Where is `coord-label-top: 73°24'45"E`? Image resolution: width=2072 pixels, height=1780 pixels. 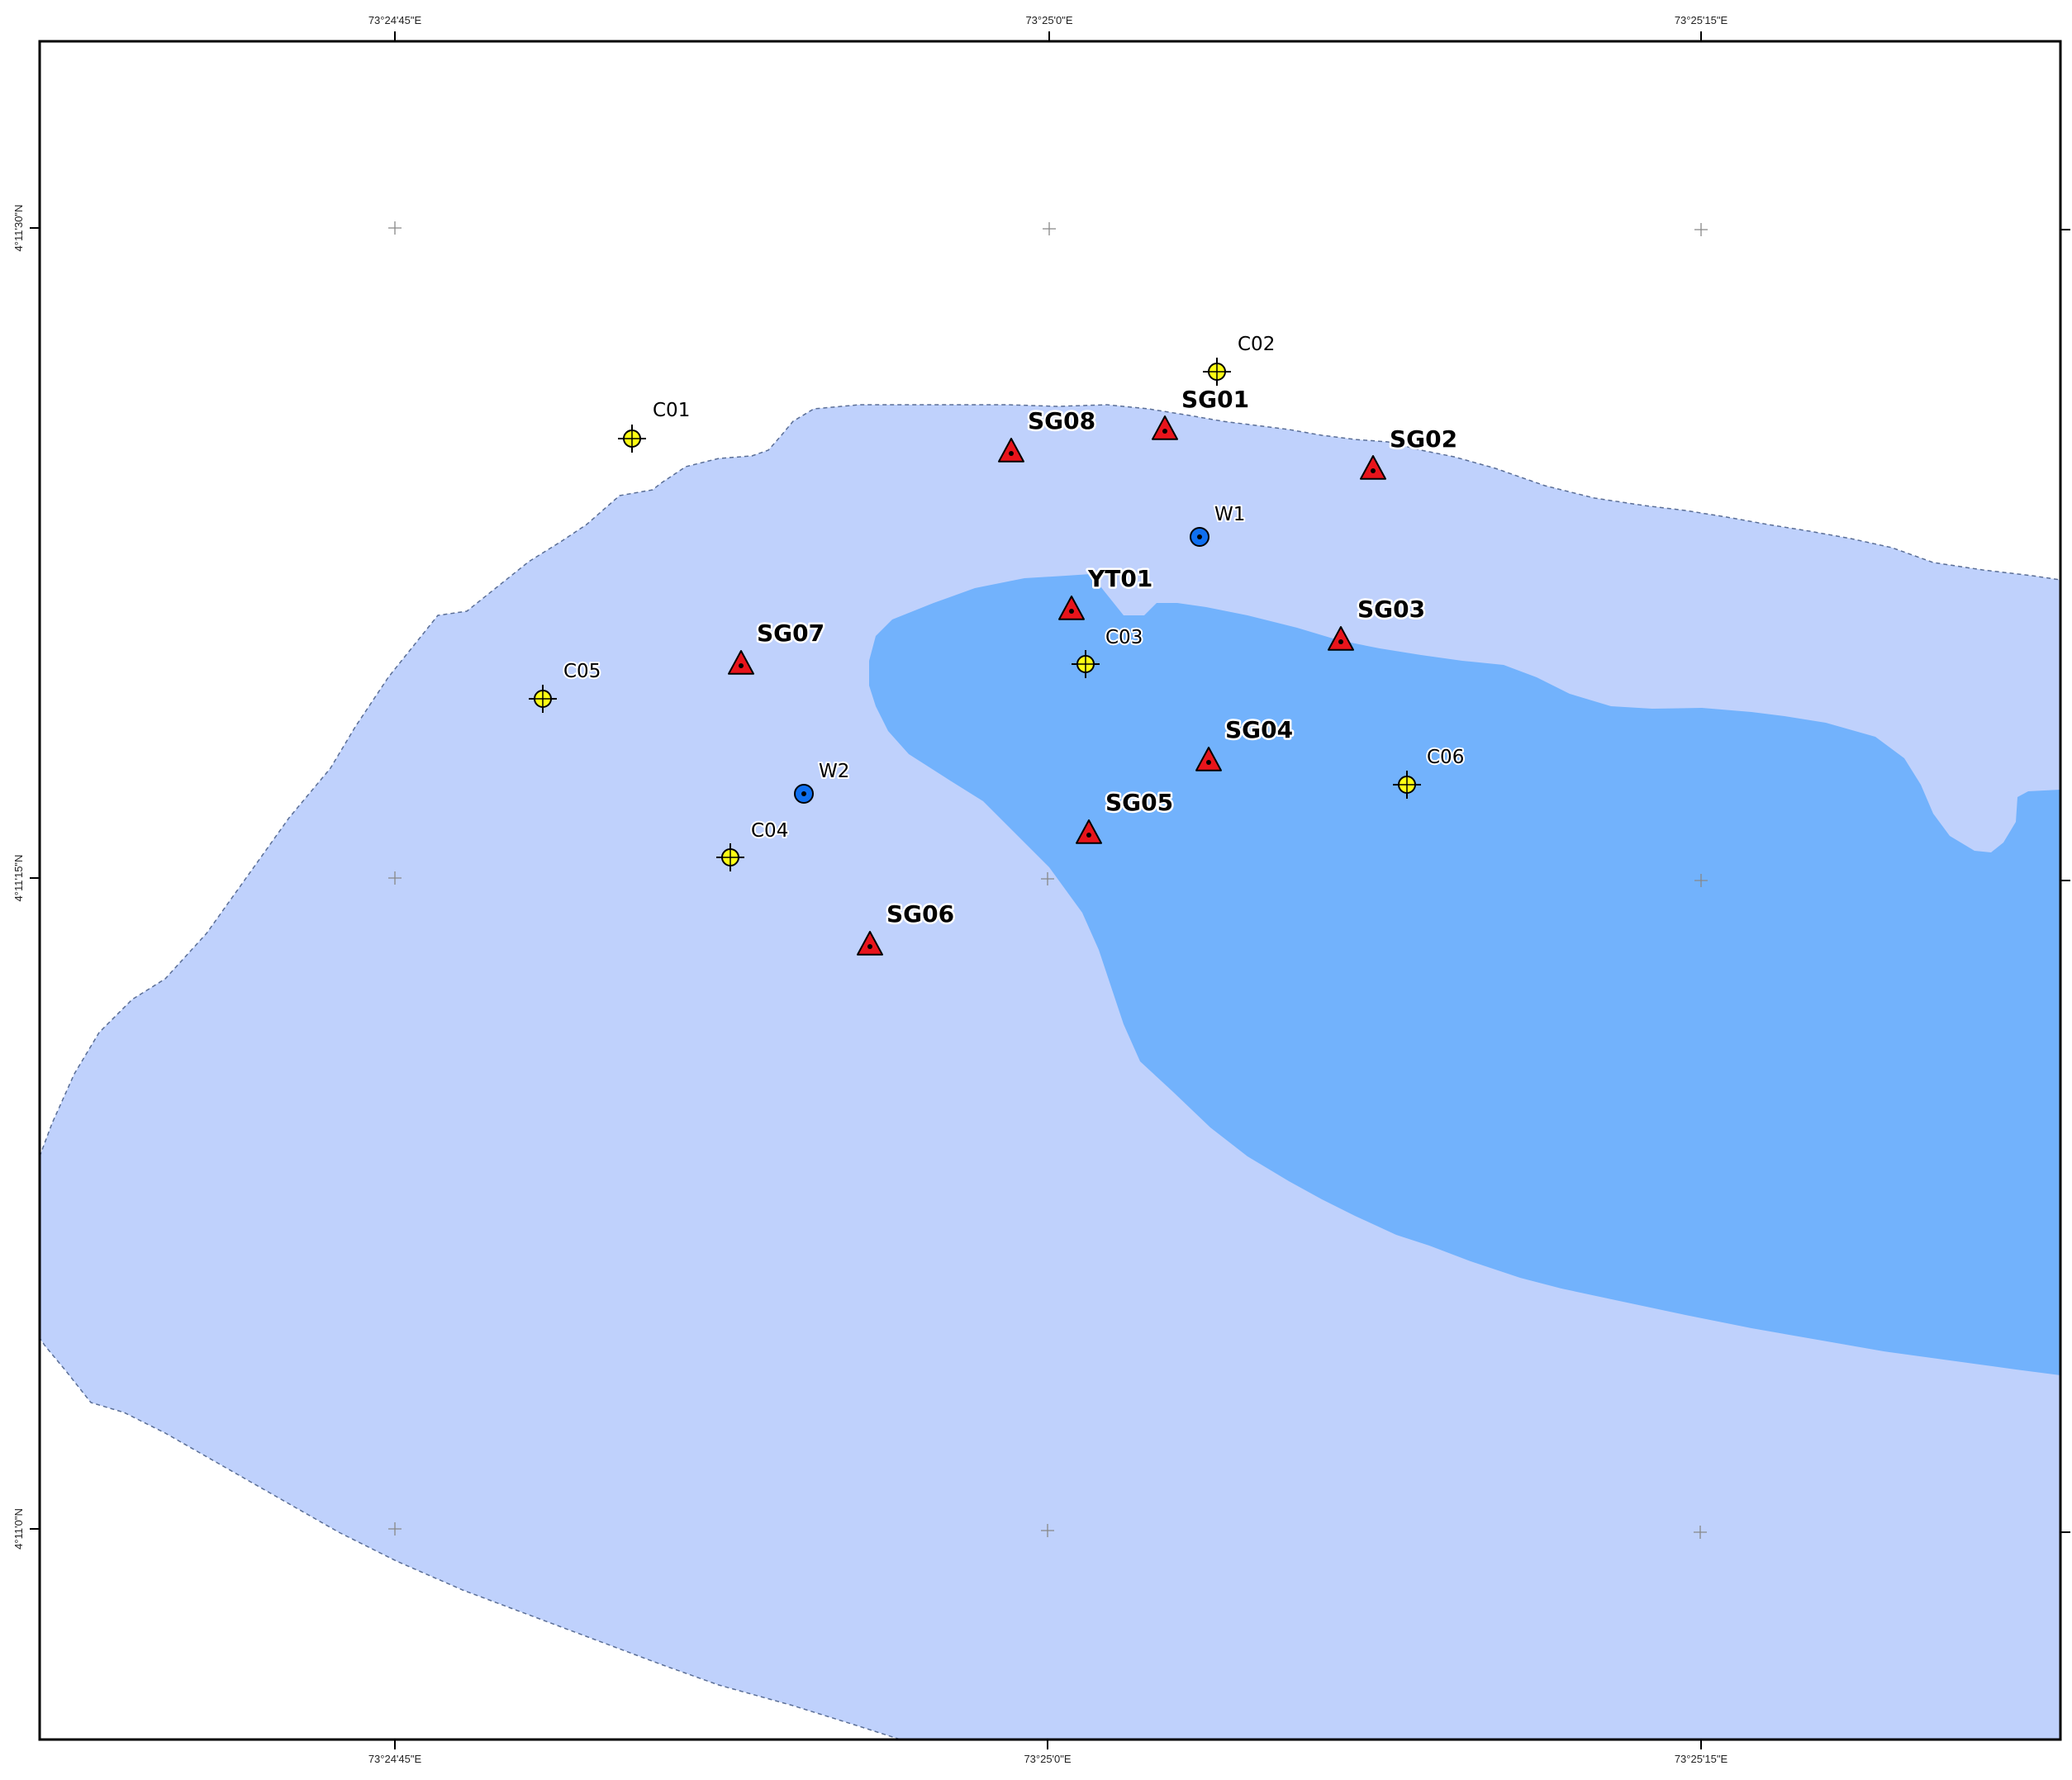 coord-label-top: 73°24'45"E is located at coordinates (395, 20).